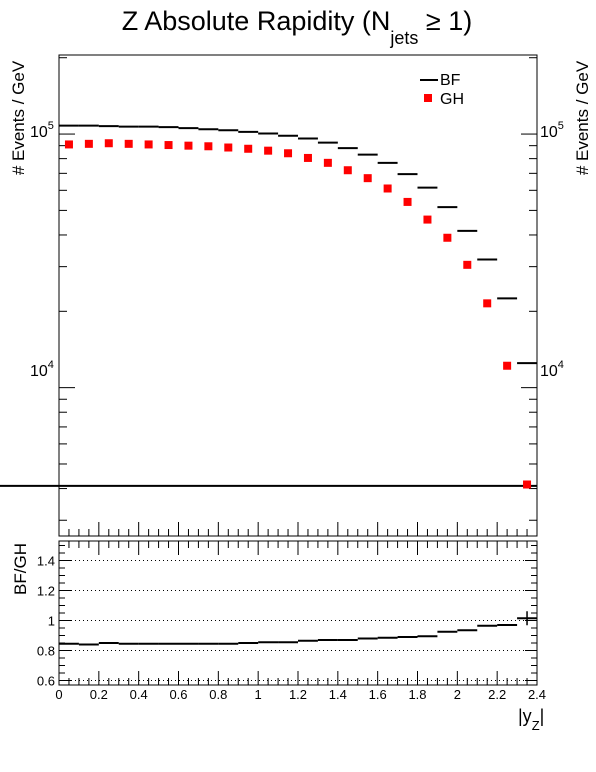  What do you see at coordinates (42, 369) in the screenshot?
I see `y-tick-label-1e4-left: 10⁴` at bounding box center [42, 369].